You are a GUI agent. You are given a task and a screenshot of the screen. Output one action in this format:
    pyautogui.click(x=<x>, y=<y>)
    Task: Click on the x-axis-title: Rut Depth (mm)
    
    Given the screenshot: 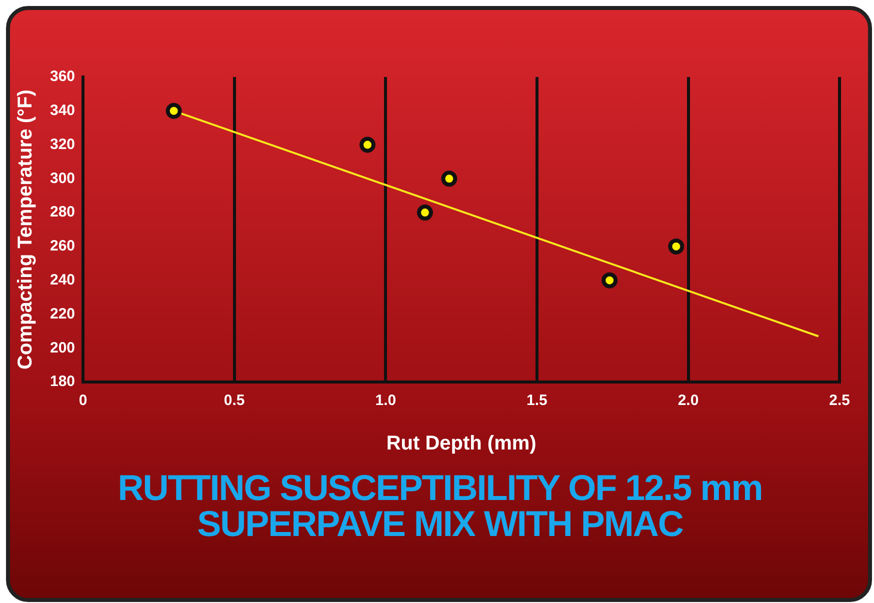 What is the action you would take?
    pyautogui.click(x=461, y=443)
    